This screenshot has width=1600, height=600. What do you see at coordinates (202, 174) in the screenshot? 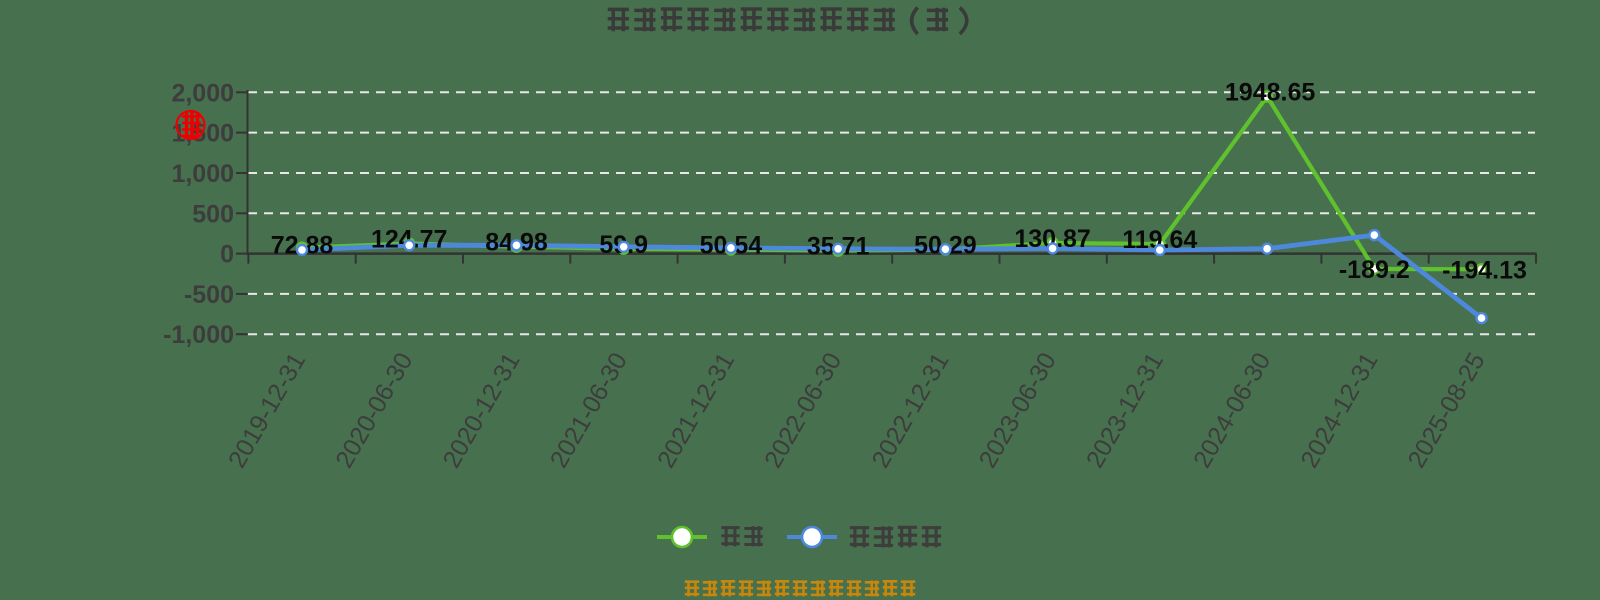
I see `svg-text: 1,000` at bounding box center [202, 174].